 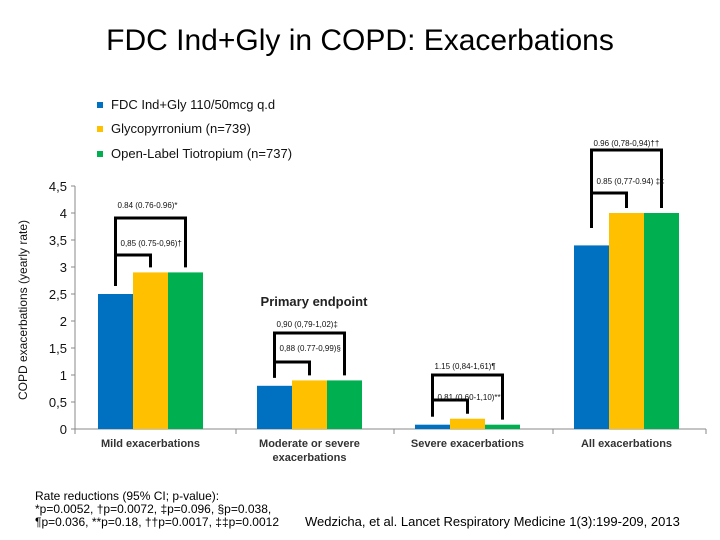 What do you see at coordinates (631, 181) in the screenshot?
I see `inner-rate-ratio-label: 0.85 (0,77-0.94) ‡‡` at bounding box center [631, 181].